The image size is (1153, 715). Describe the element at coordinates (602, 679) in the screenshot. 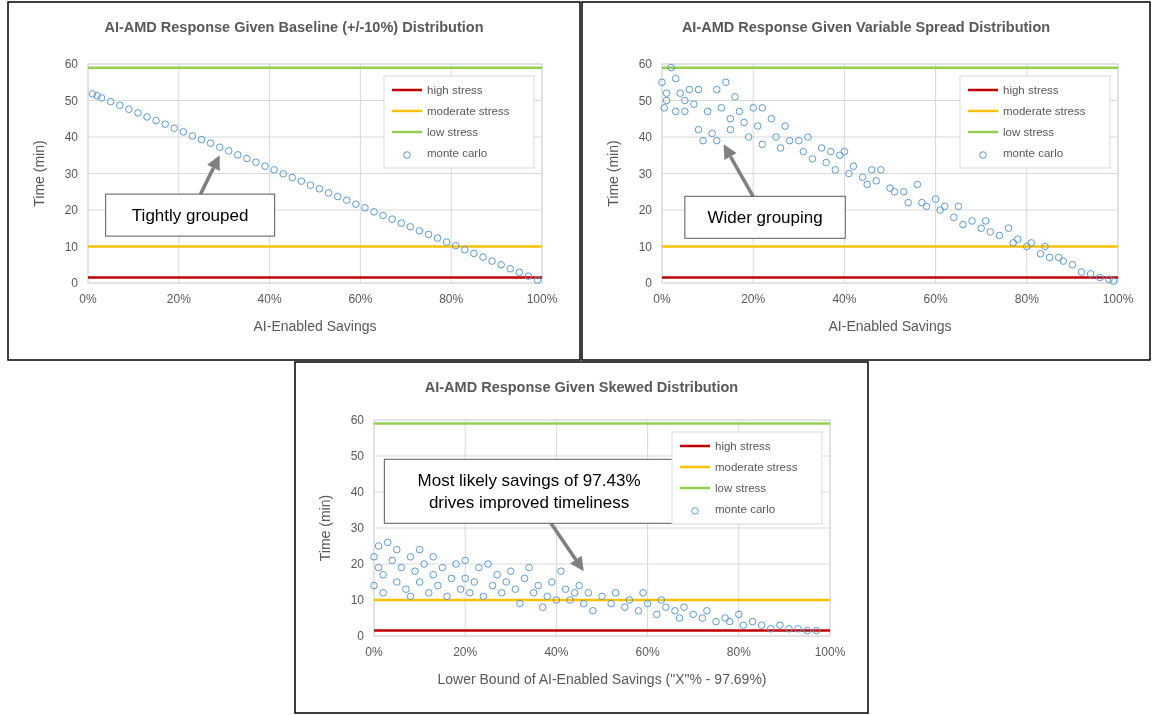

I see `x-axis-title: Lower Bound of AI-Enabled Savings ("X"% - 97.69%)` at that location.